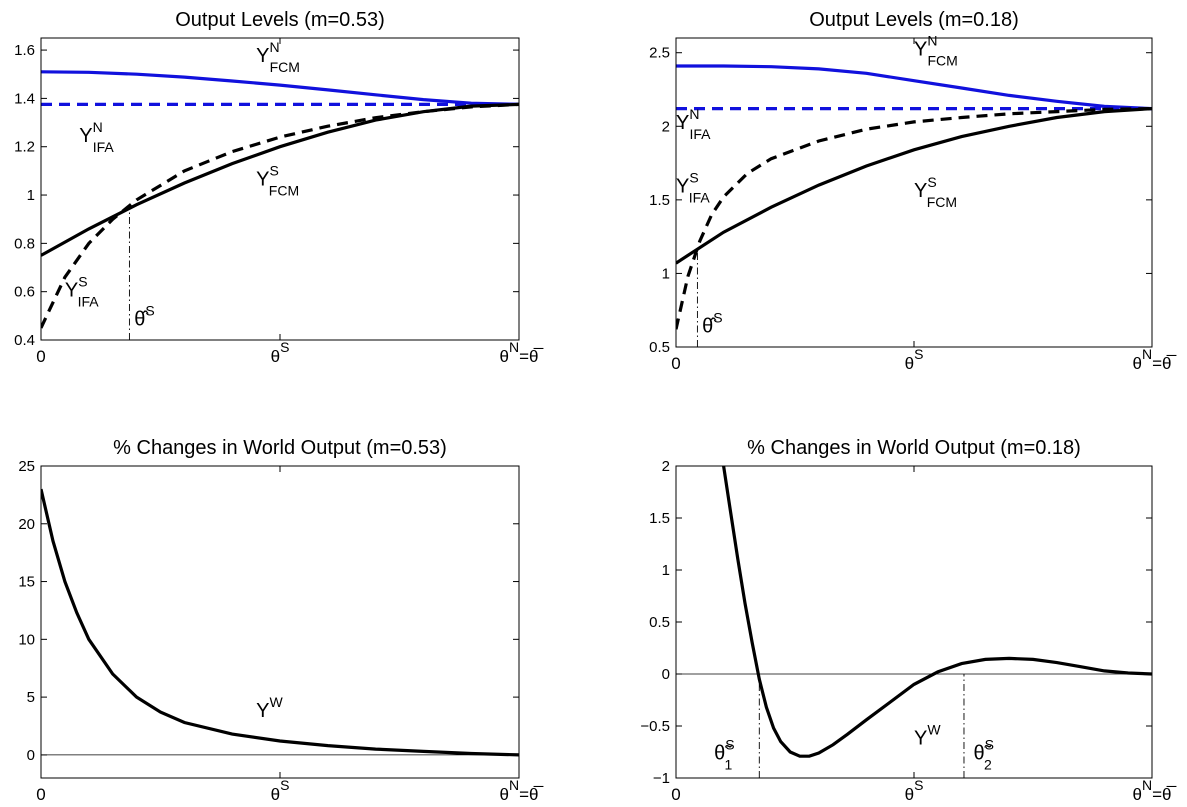  Describe the element at coordinates (661, 778) in the screenshot. I see `y-tick-label: −1` at that location.